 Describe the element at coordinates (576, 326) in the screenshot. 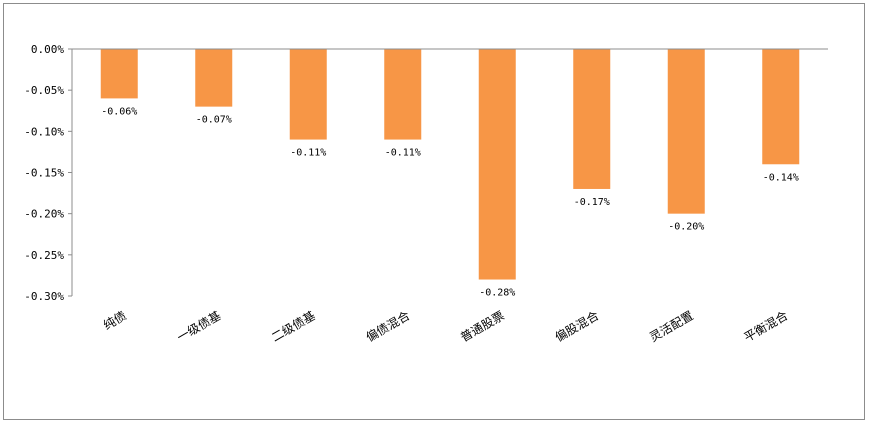

I see `category-label: 偏股混合` at that location.